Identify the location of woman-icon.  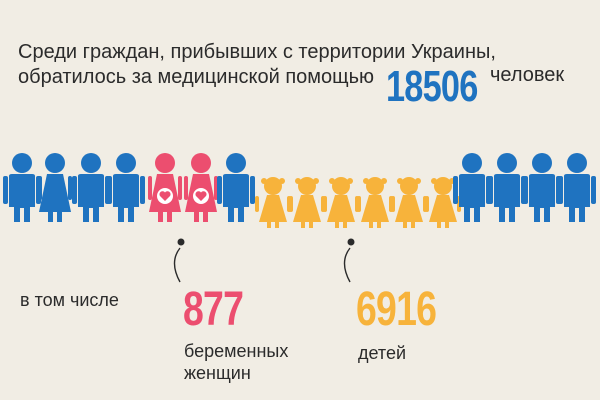
(55, 187).